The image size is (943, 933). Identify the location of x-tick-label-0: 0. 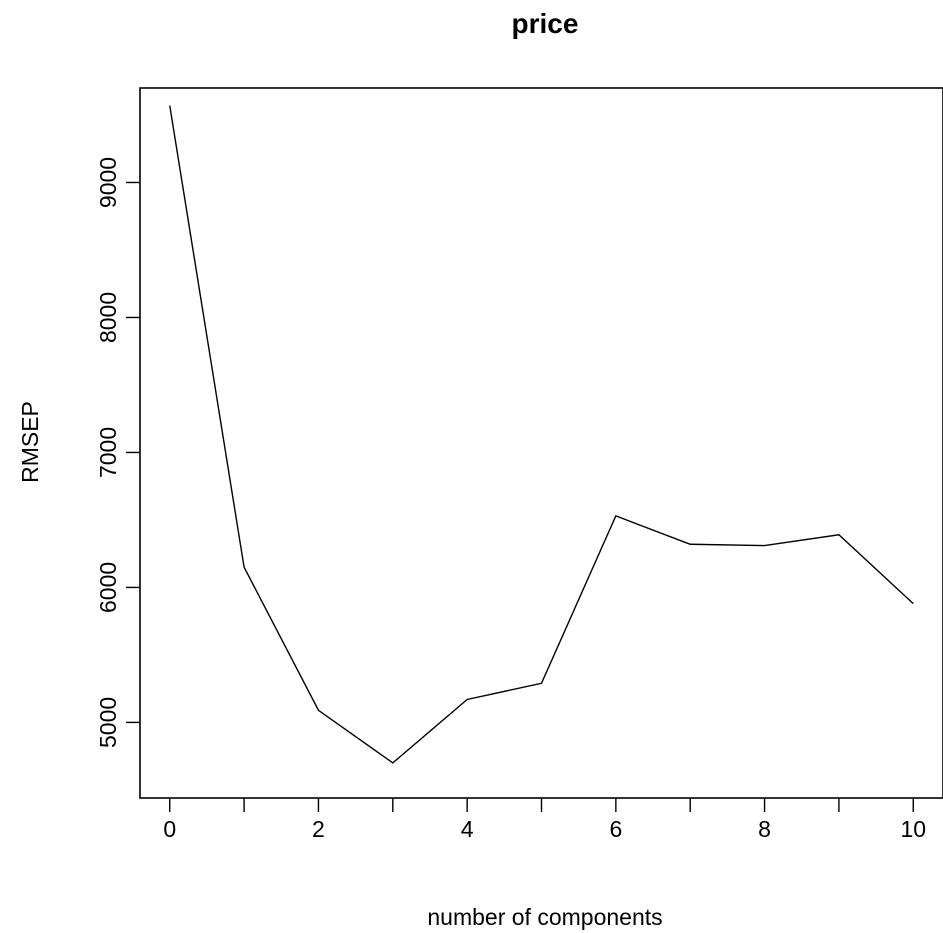
(169, 829).